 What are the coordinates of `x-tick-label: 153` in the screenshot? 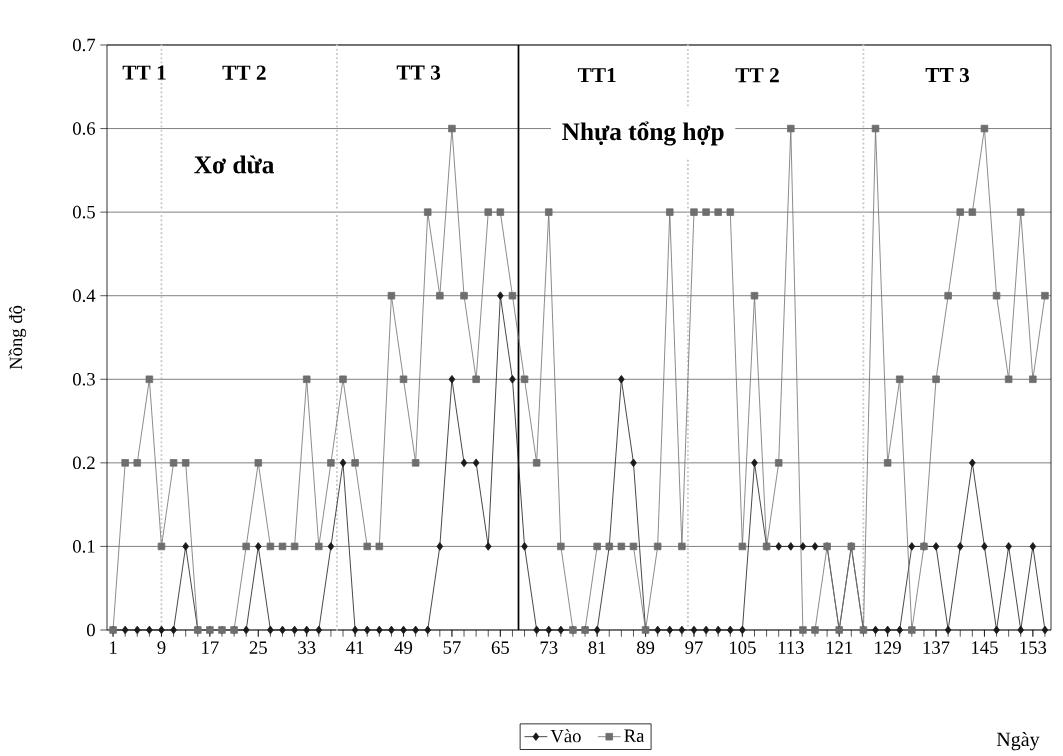 It's located at (1033, 647).